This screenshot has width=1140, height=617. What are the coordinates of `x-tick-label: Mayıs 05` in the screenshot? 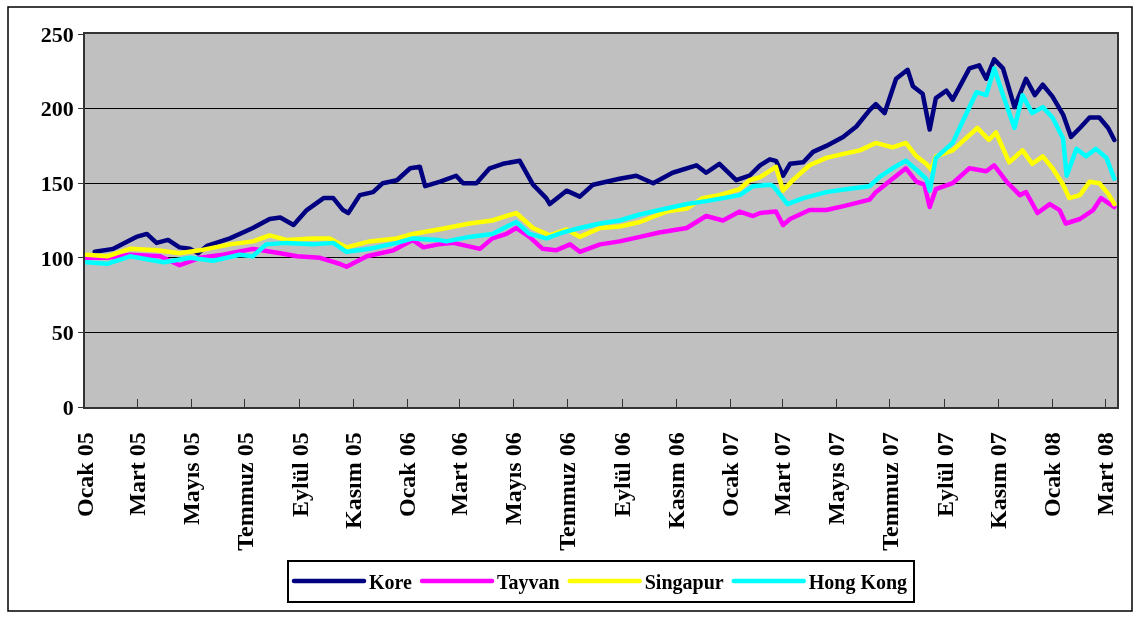 It's located at (190, 479).